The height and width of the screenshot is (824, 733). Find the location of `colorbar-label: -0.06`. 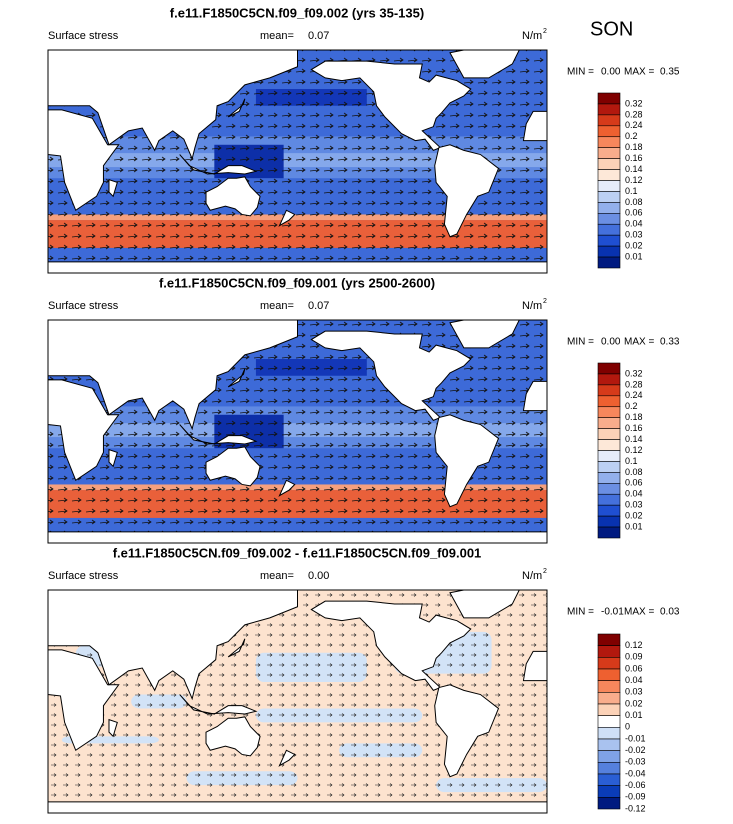

colorbar-label: -0.06 is located at coordinates (635, 785).